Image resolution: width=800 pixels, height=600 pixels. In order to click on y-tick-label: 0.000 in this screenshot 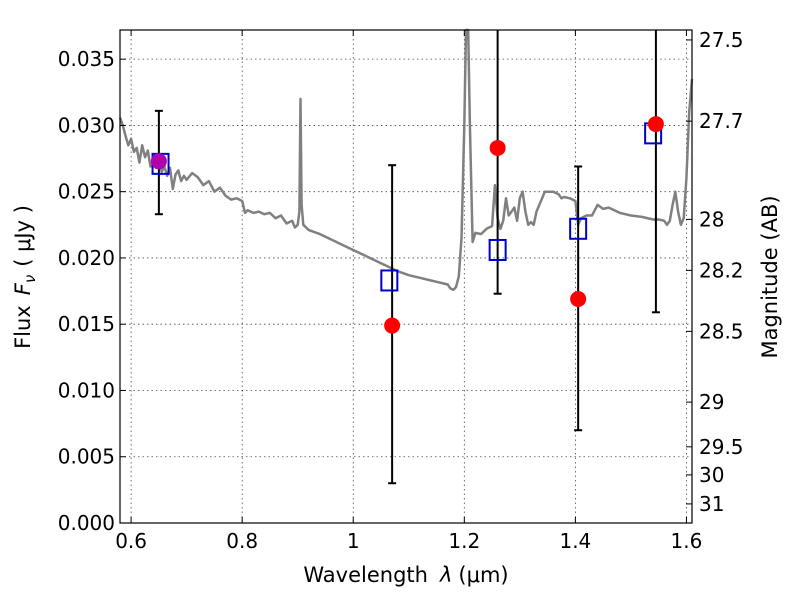, I will do `click(86, 523)`.